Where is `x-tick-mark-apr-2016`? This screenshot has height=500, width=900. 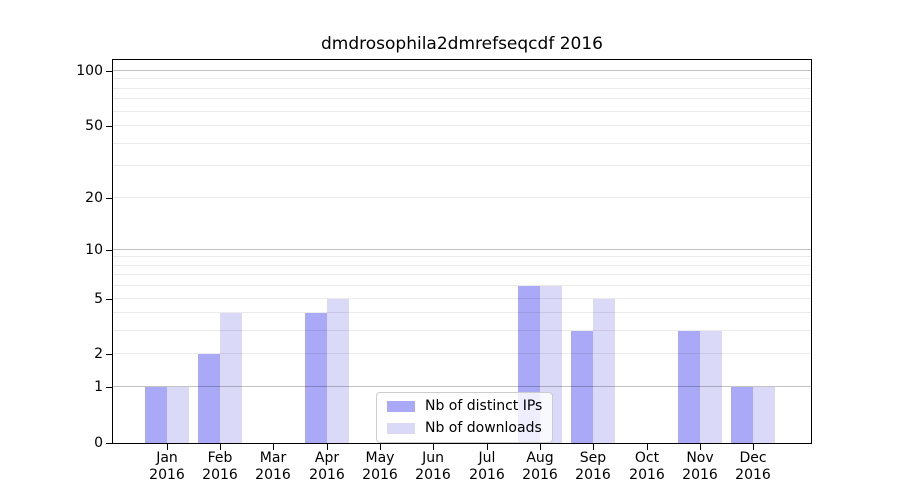 x-tick-mark-apr-2016 is located at coordinates (327, 447).